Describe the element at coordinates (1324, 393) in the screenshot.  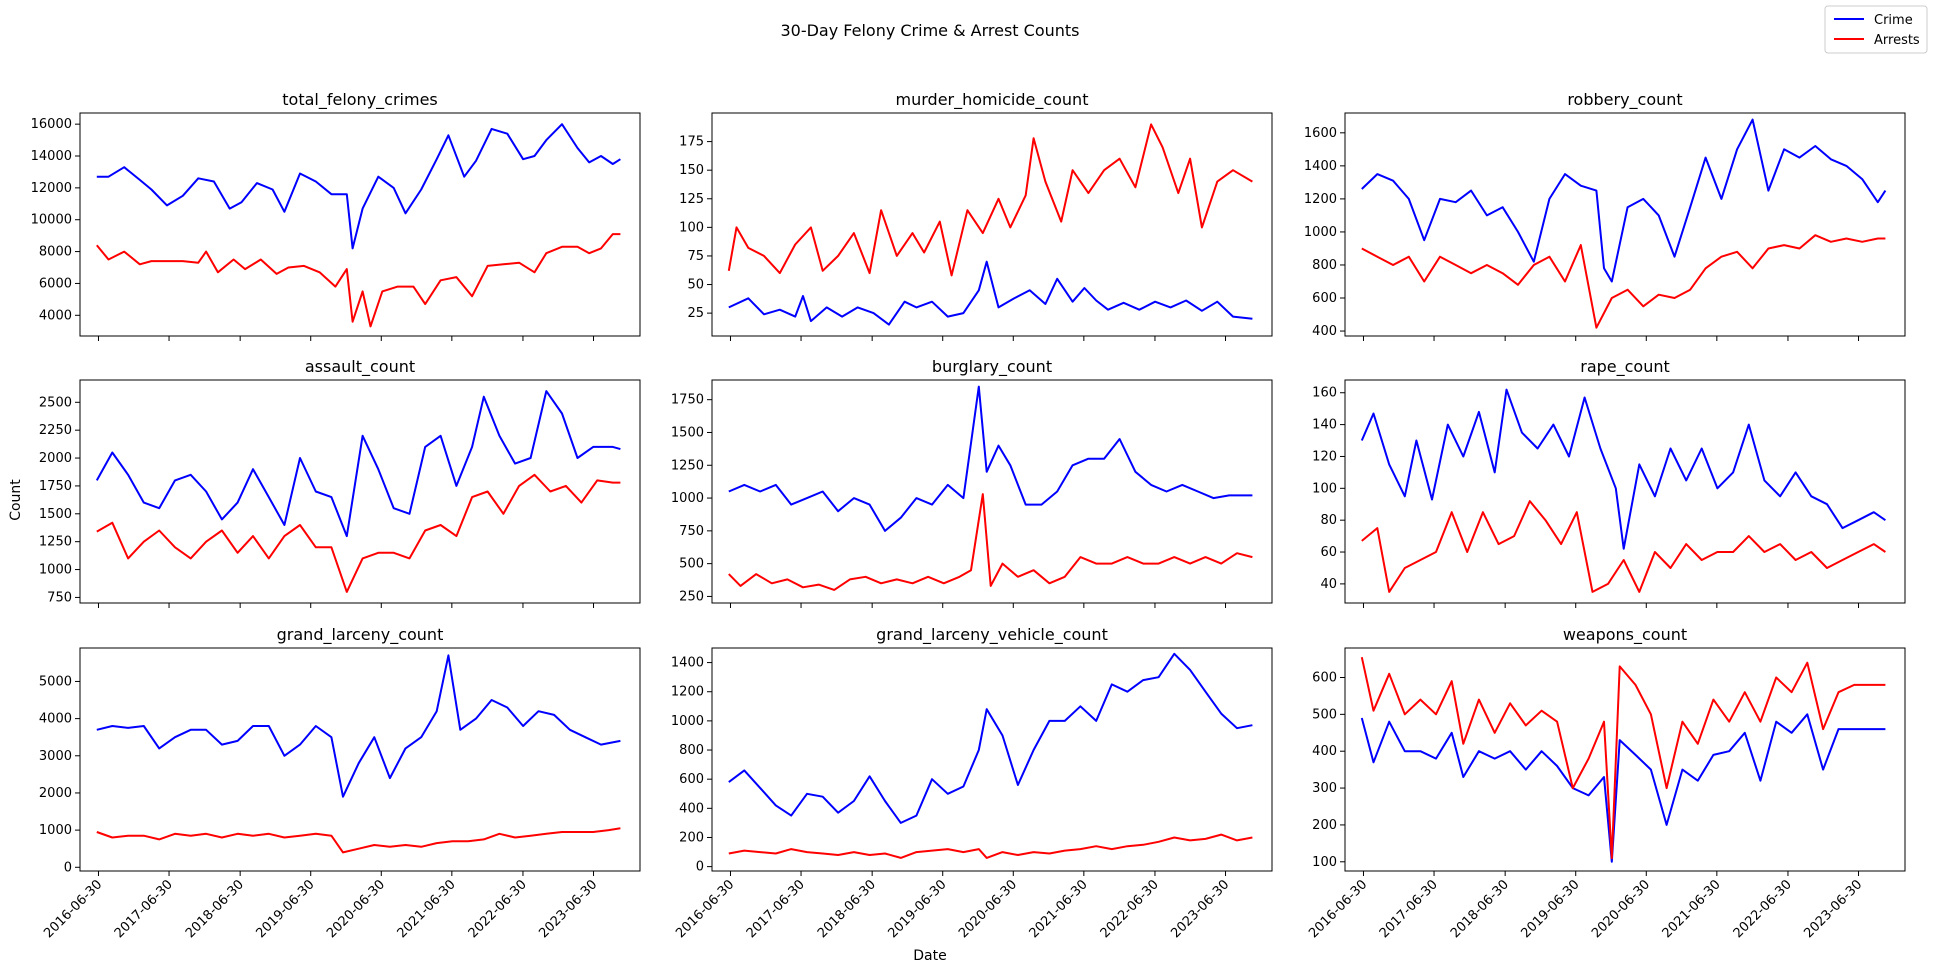
I see `y-tick-label: 160` at that location.